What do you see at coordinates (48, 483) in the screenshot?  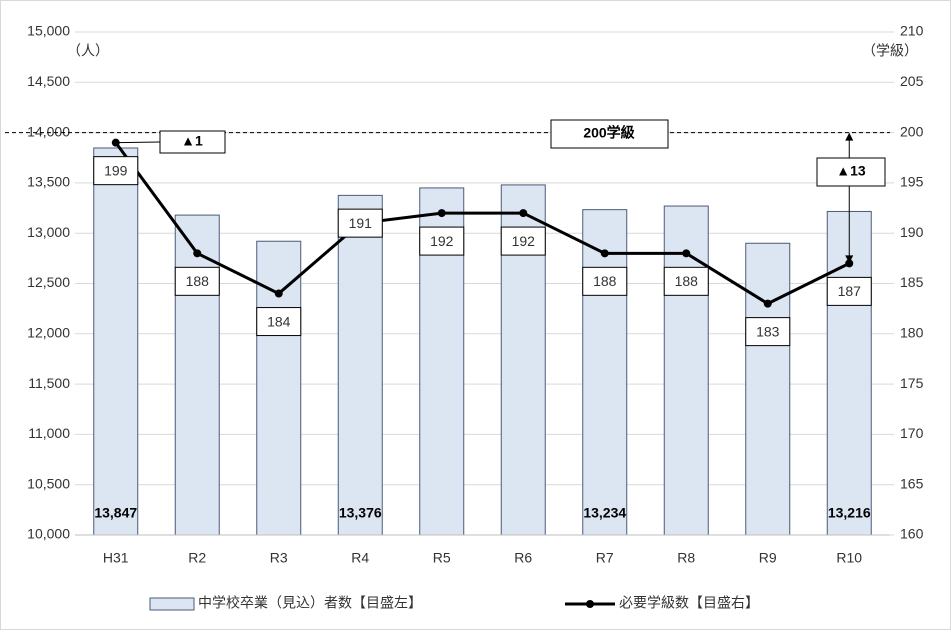 I see `y-tick-label: 10,500` at bounding box center [48, 483].